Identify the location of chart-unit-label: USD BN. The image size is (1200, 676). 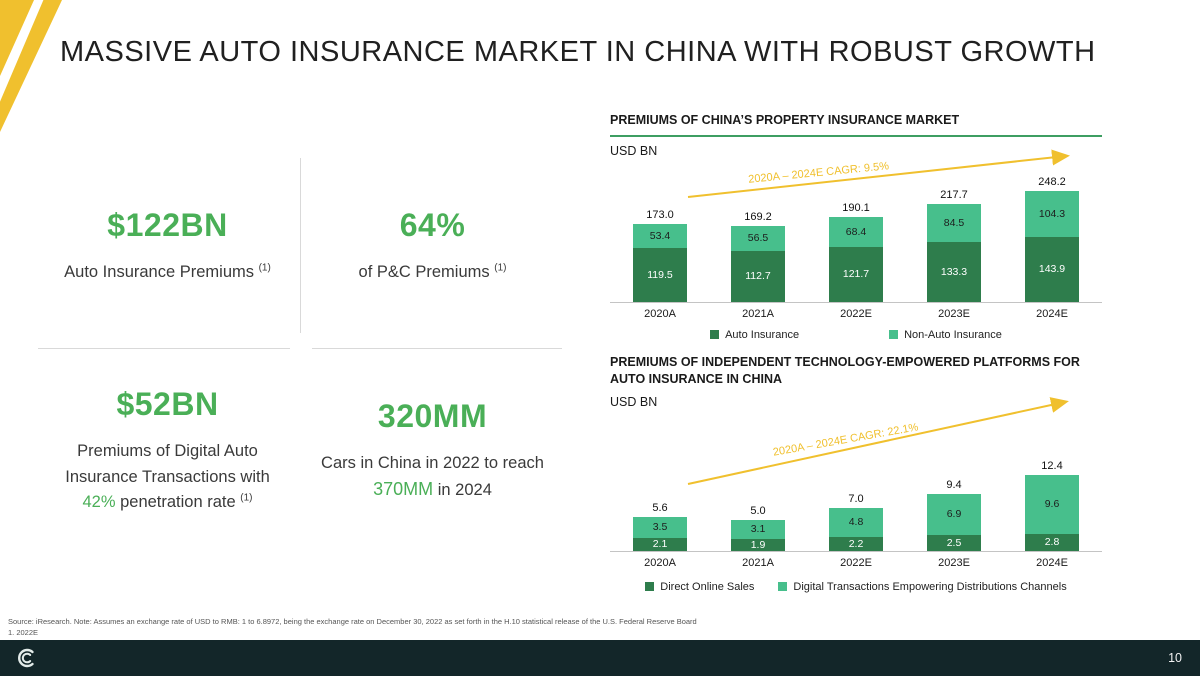
(634, 401).